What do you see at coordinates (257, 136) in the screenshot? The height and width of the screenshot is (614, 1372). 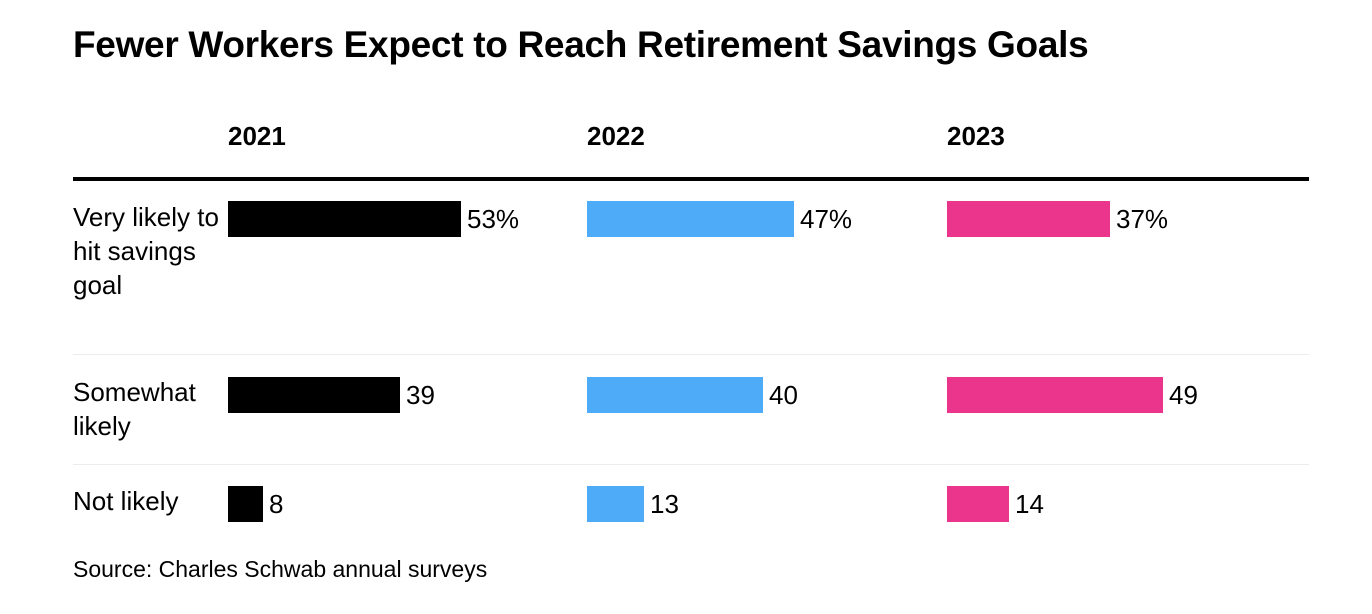 I see `column-header-2021: 2021` at bounding box center [257, 136].